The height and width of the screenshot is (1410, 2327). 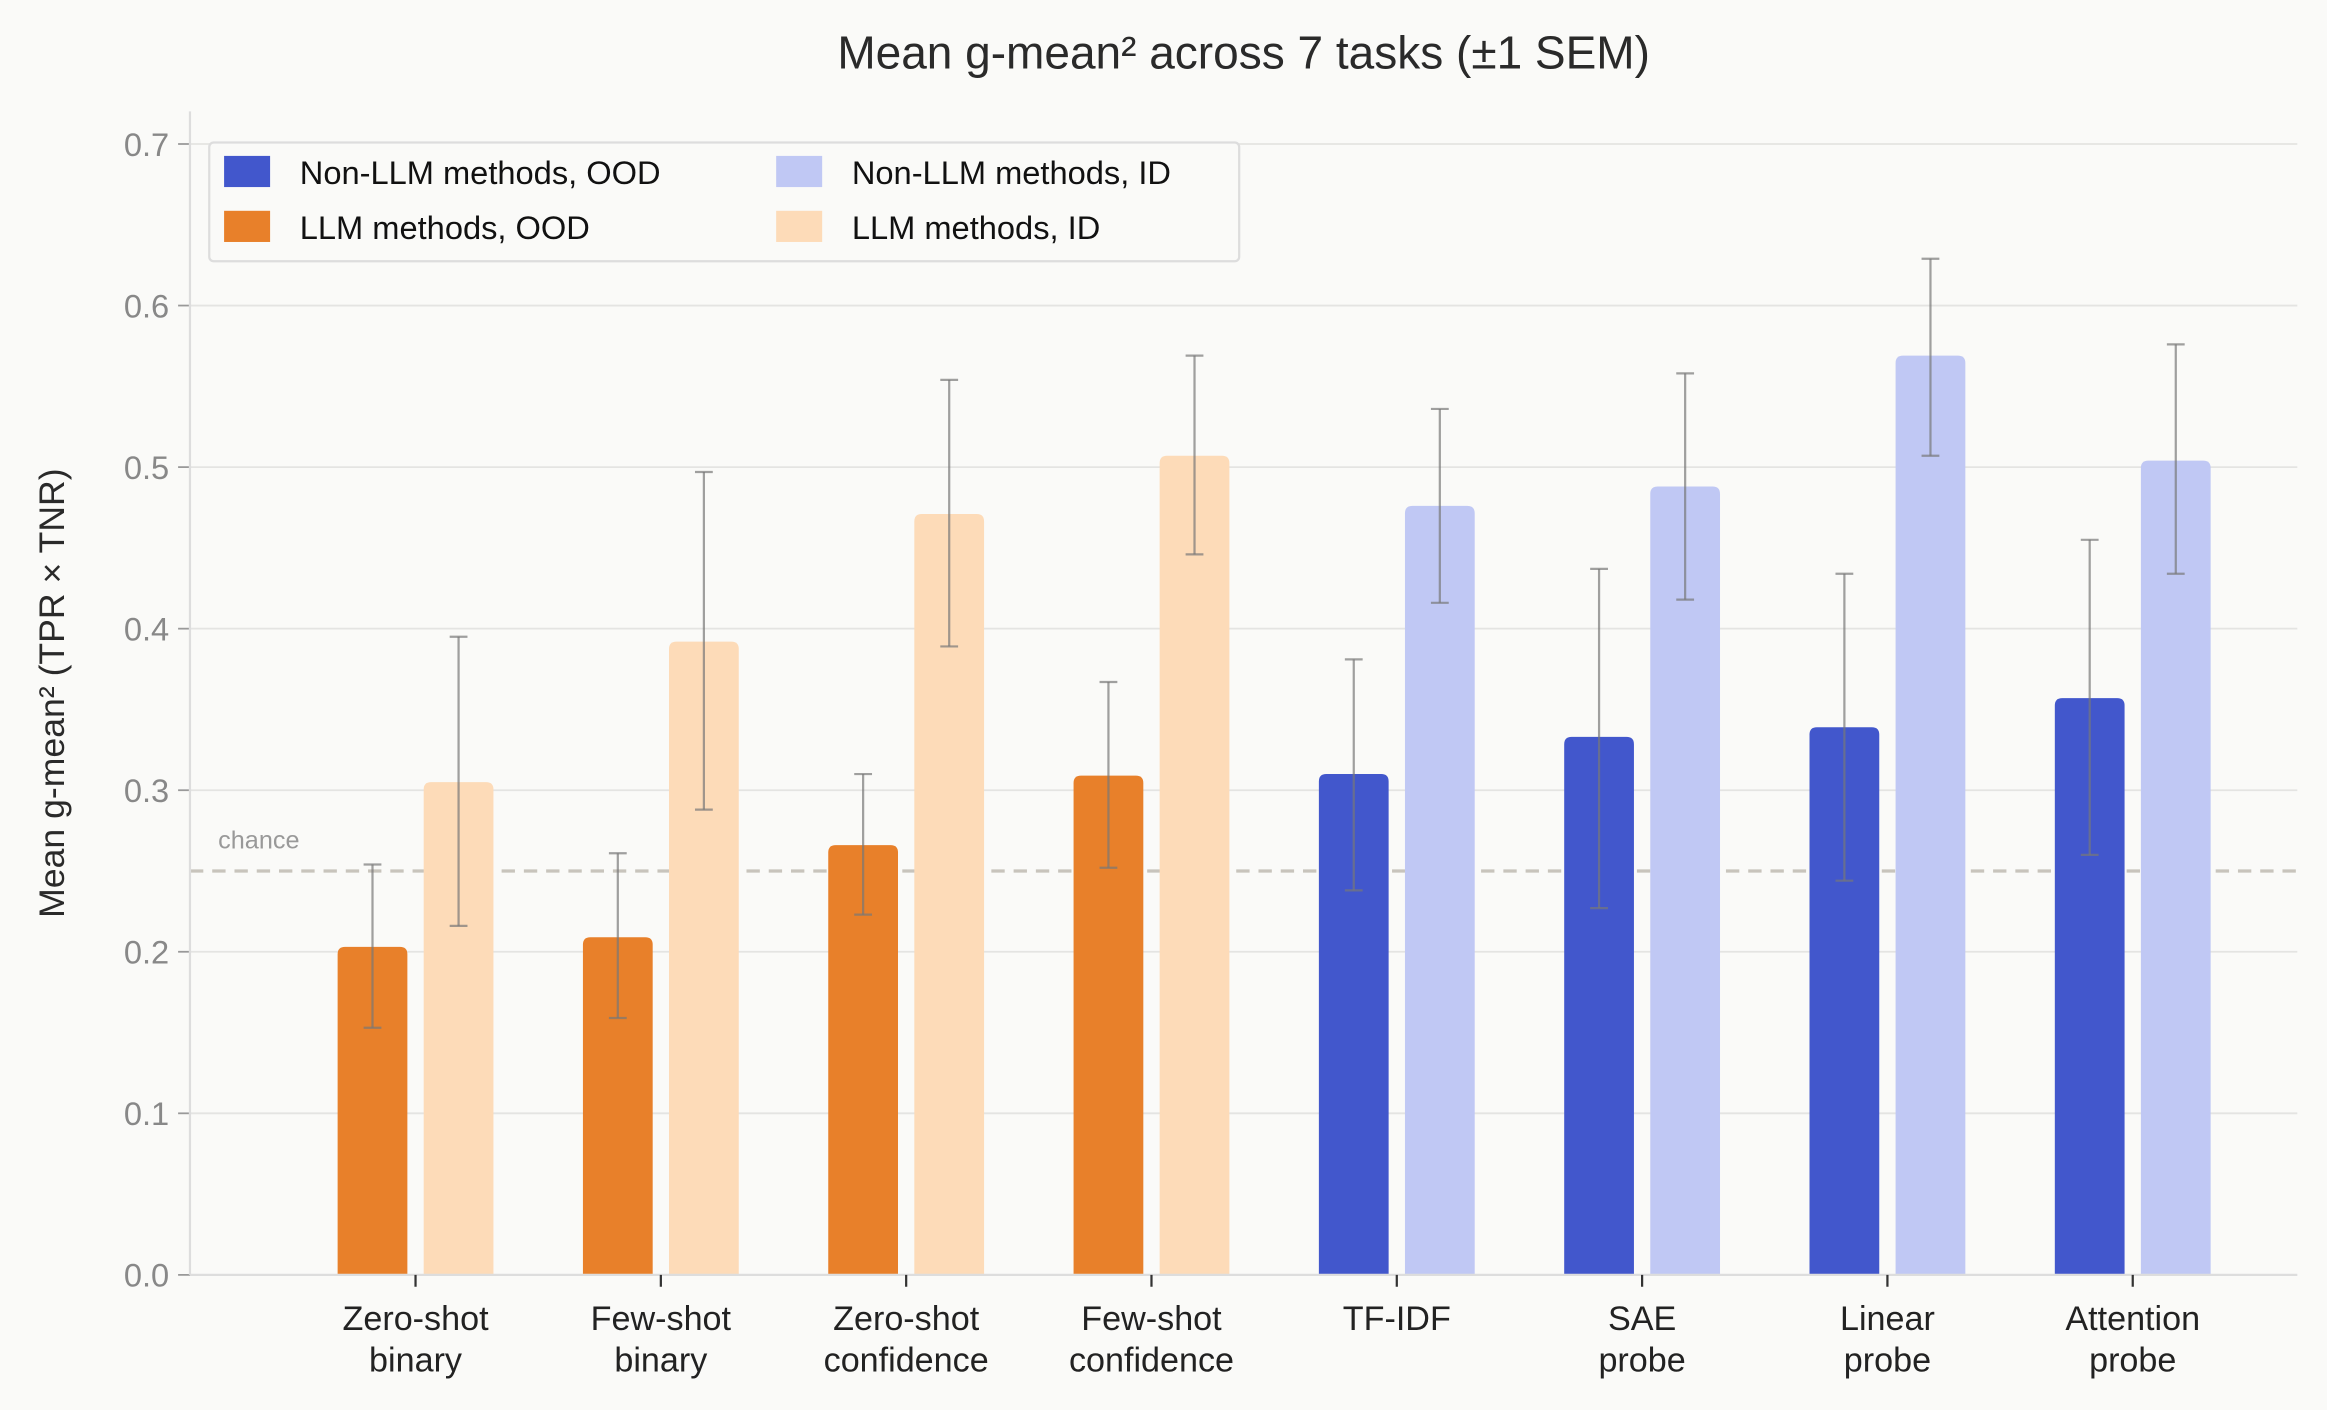 I want to click on y-tick-label: 0.4, so click(x=146, y=629).